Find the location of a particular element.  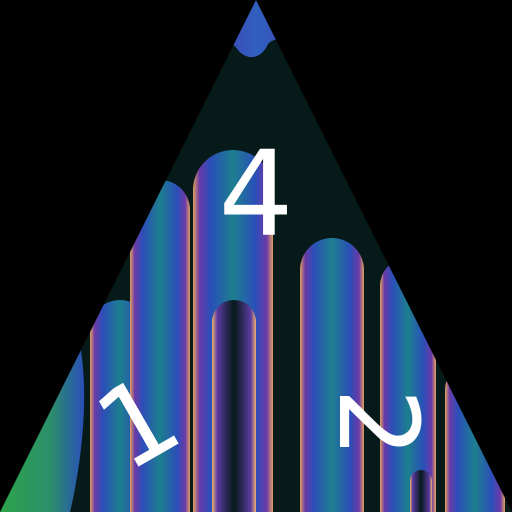

digit-right: 2 is located at coordinates (378, 423).